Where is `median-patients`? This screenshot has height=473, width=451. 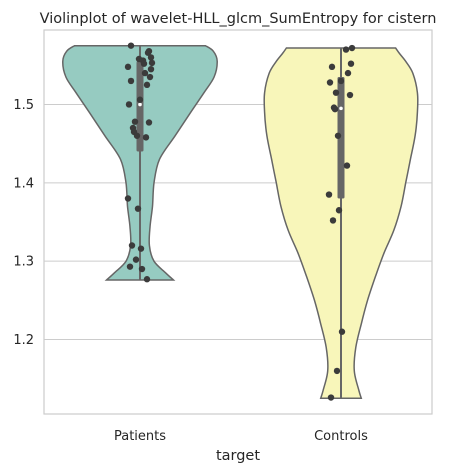
median-patients is located at coordinates (140, 104).